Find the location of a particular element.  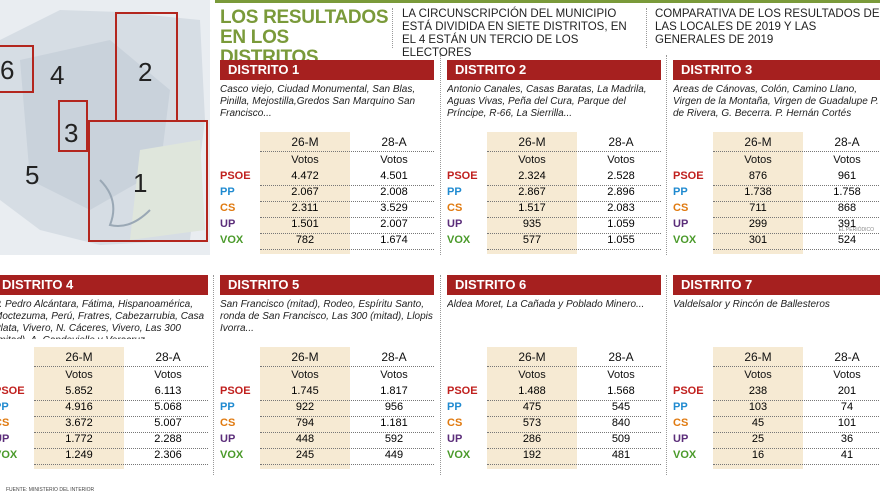

votes-28a: 509 is located at coordinates (621, 439).